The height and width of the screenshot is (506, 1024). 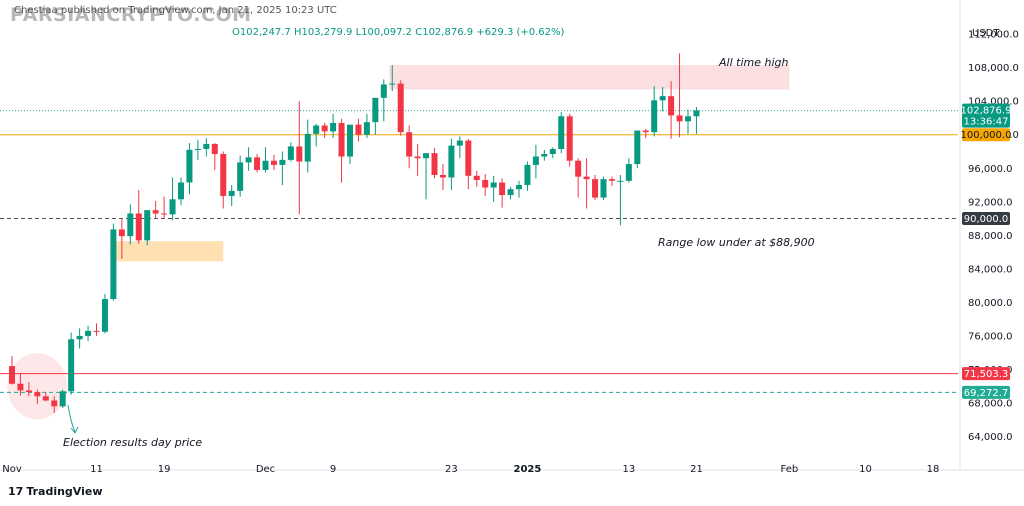 What do you see at coordinates (986, 122) in the screenshot?
I see `countdown-label: 13:36:47` at bounding box center [986, 122].